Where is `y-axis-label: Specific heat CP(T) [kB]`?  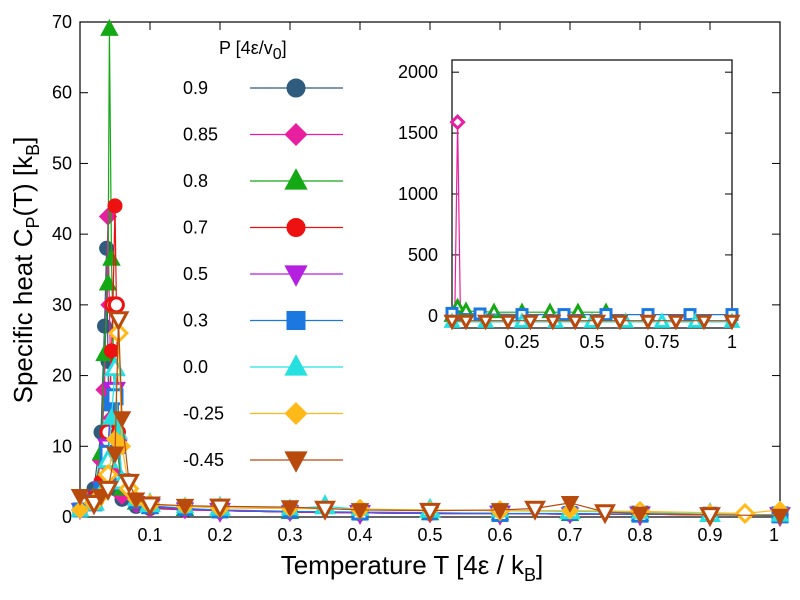 y-axis-label: Specific heat CP(T) [kB] is located at coordinates (25, 270).